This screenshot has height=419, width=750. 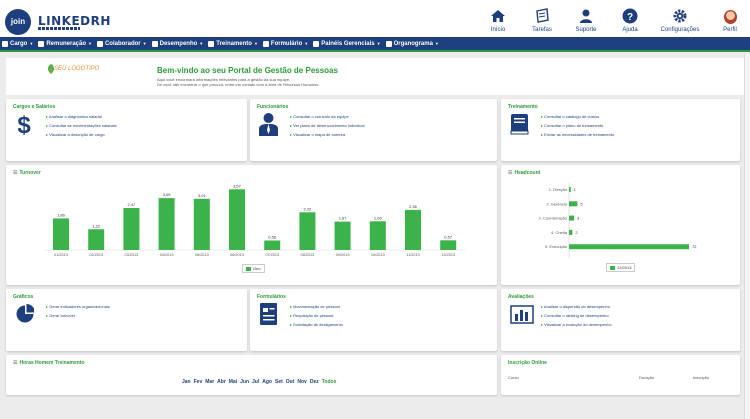 What do you see at coordinates (577, 116) in the screenshot?
I see `link-catalogo-cursos: Consultar o catálogo de cursos` at bounding box center [577, 116].